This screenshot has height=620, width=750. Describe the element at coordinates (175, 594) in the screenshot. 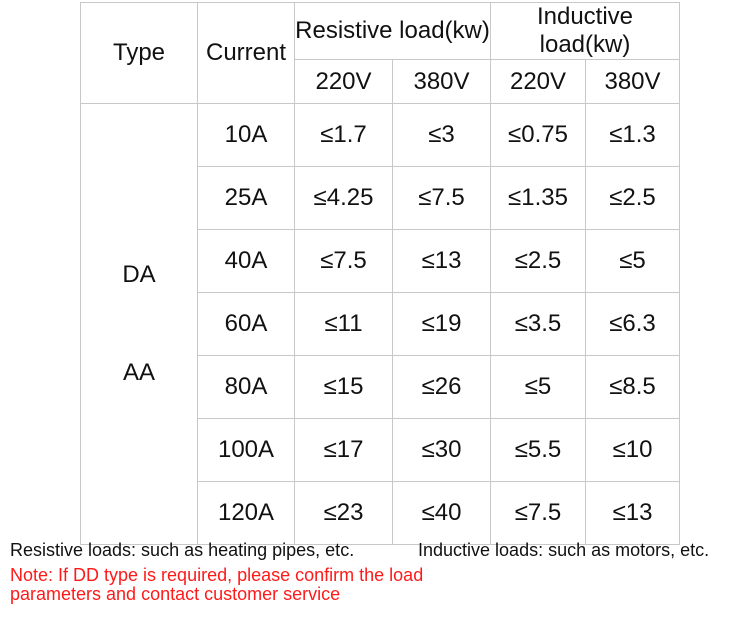

I see `warning-note-line-2: parameters and contact customer service` at that location.